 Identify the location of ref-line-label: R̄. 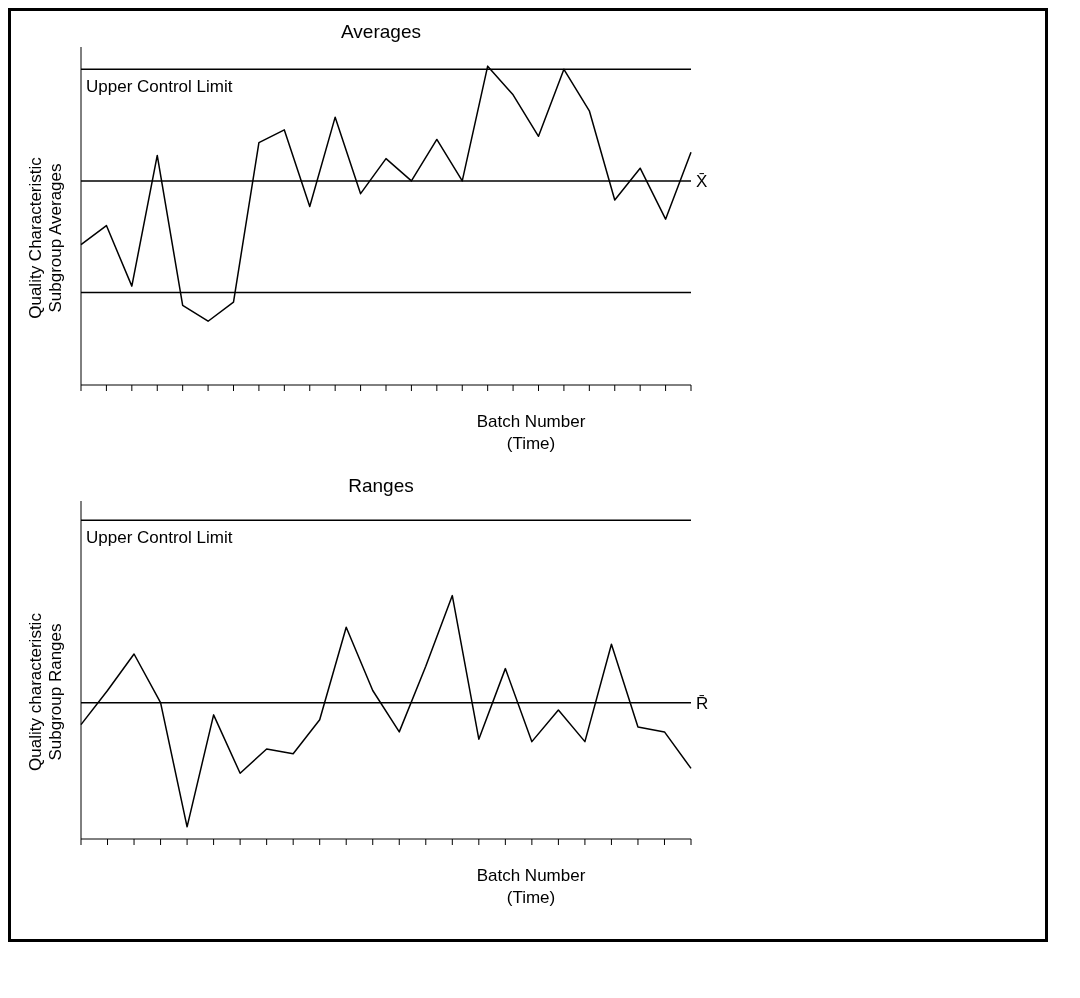
(702, 703).